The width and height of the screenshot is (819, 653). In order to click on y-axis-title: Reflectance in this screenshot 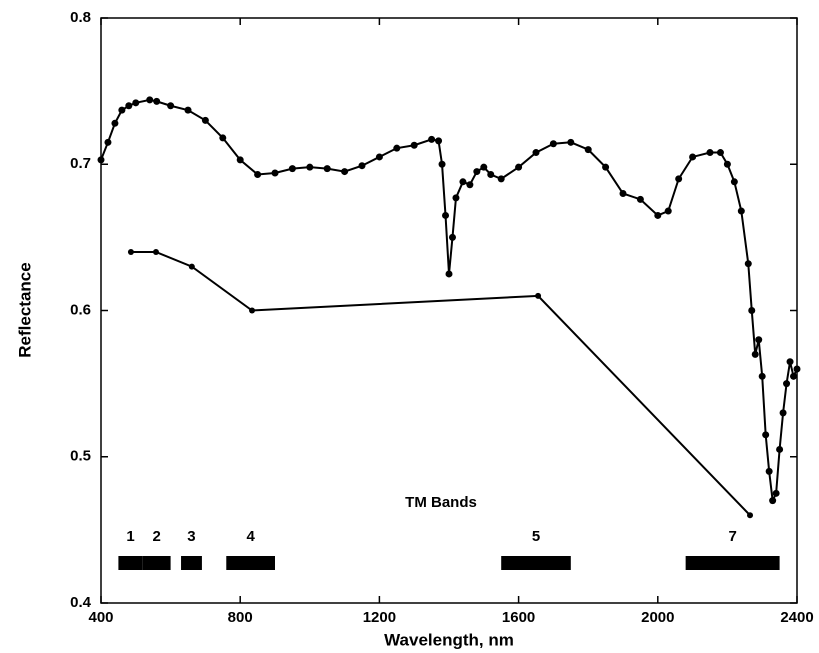, I will do `click(24, 309)`.